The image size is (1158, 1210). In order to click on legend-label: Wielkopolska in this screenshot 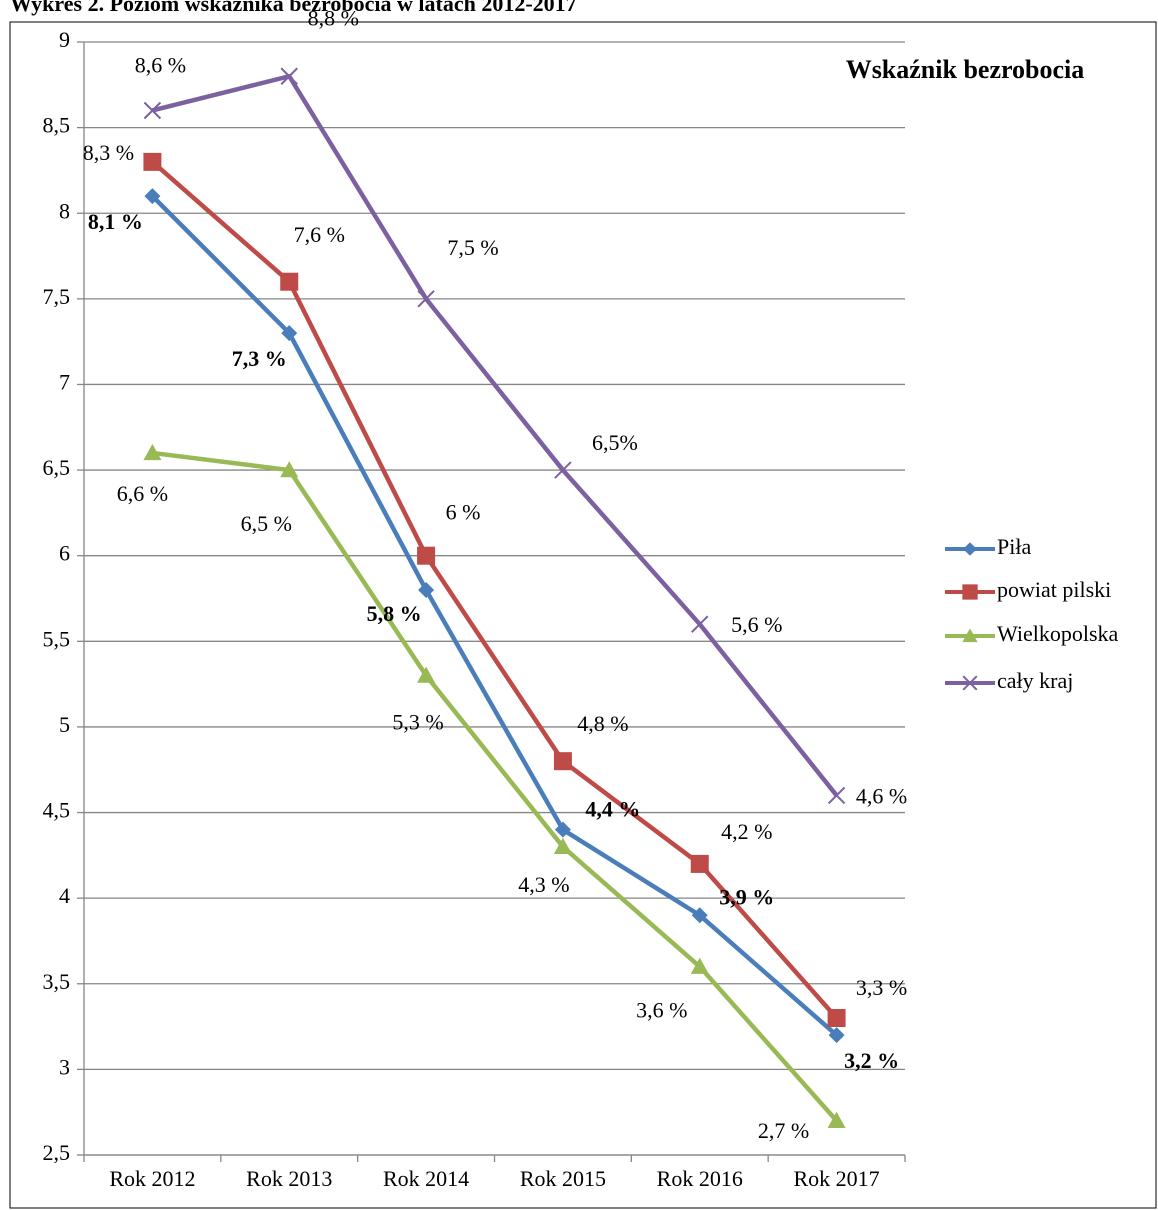, I will do `click(1058, 633)`.